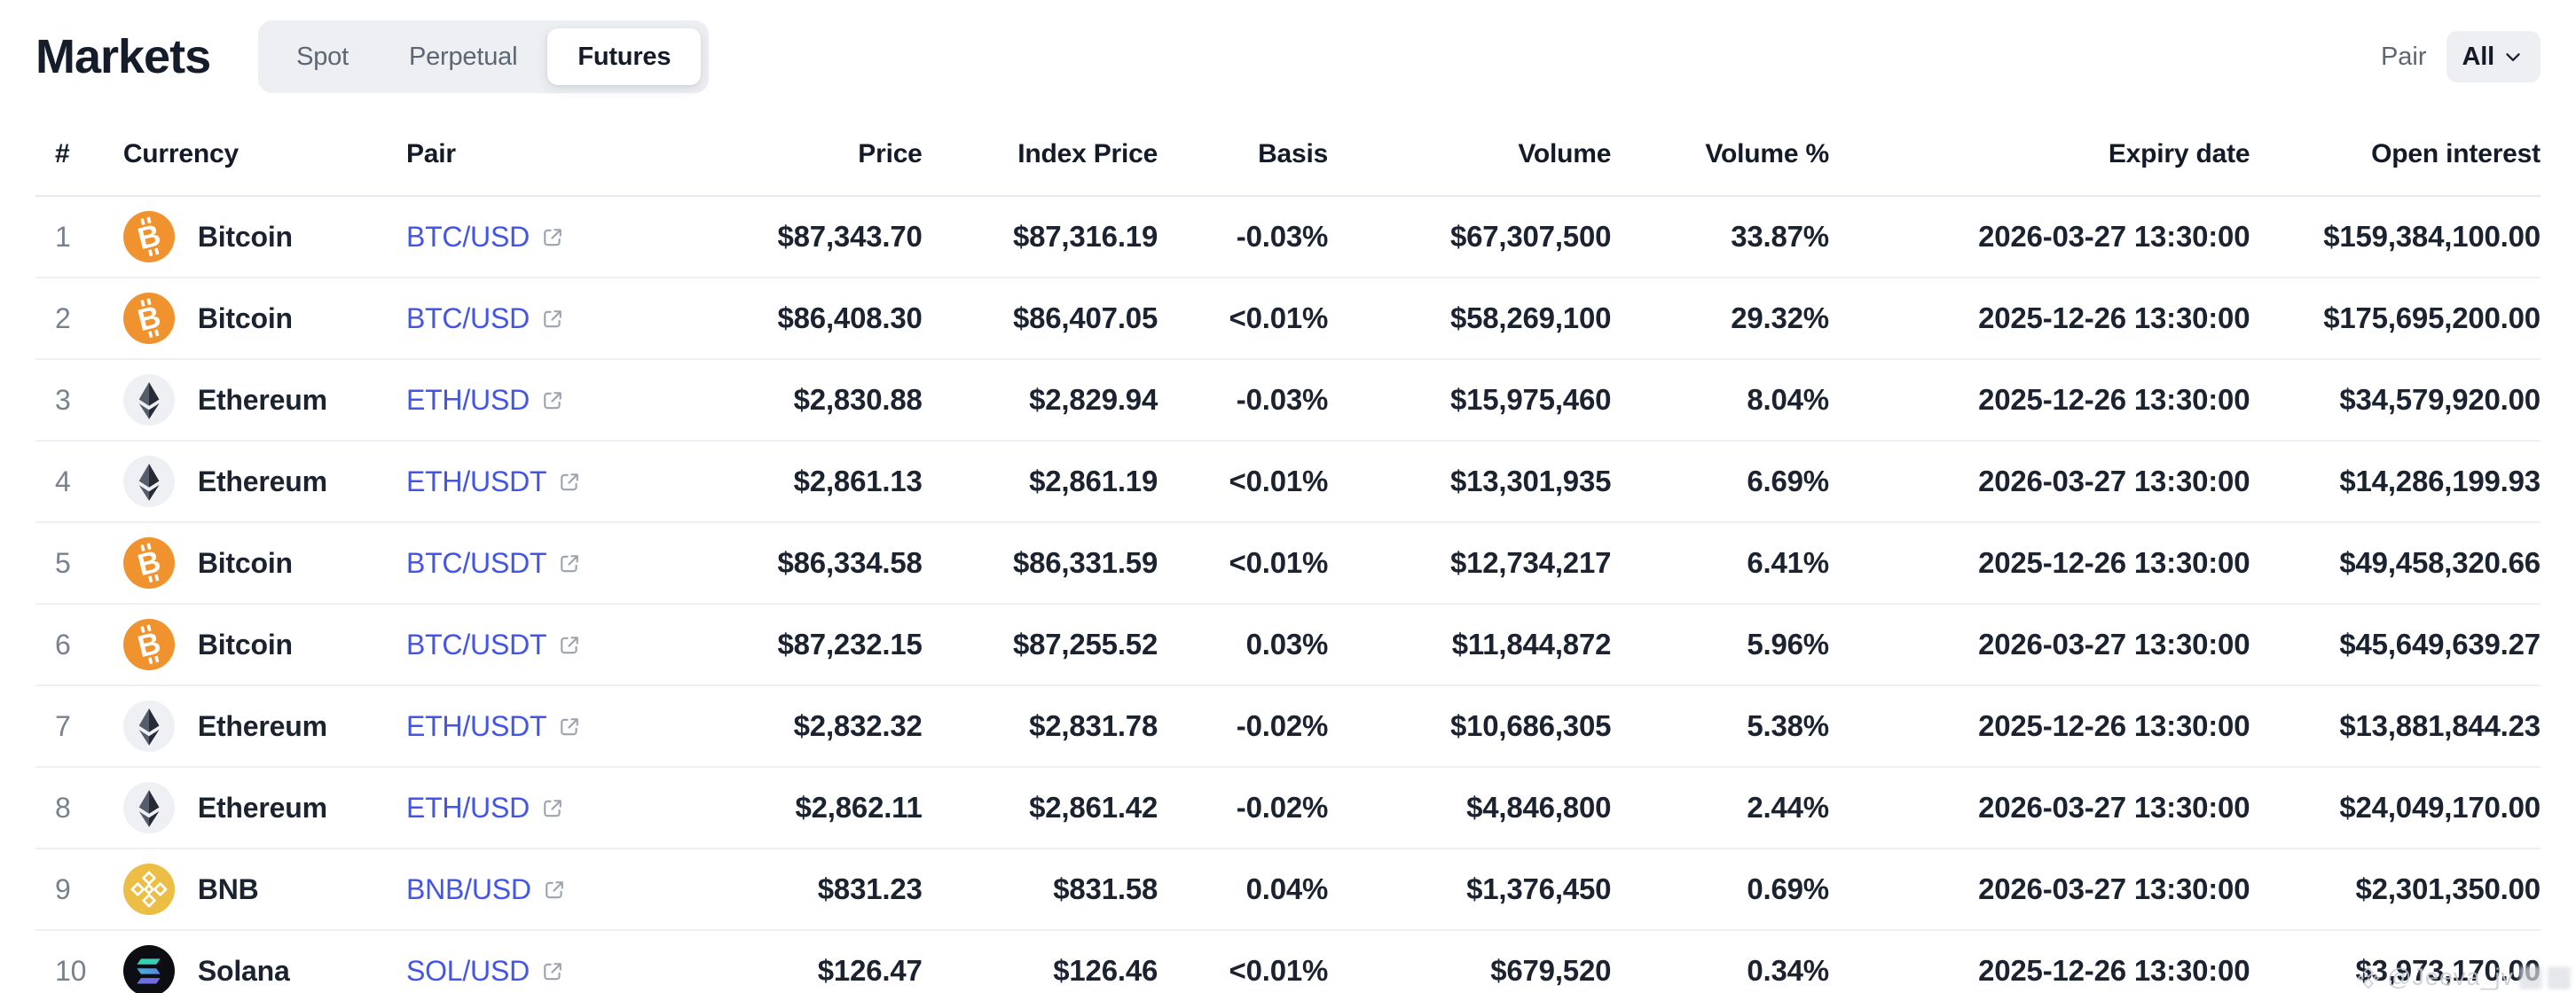 Image resolution: width=2576 pixels, height=993 pixels. Describe the element at coordinates (245, 236) in the screenshot. I see `currency-name: Bitcoin` at that location.